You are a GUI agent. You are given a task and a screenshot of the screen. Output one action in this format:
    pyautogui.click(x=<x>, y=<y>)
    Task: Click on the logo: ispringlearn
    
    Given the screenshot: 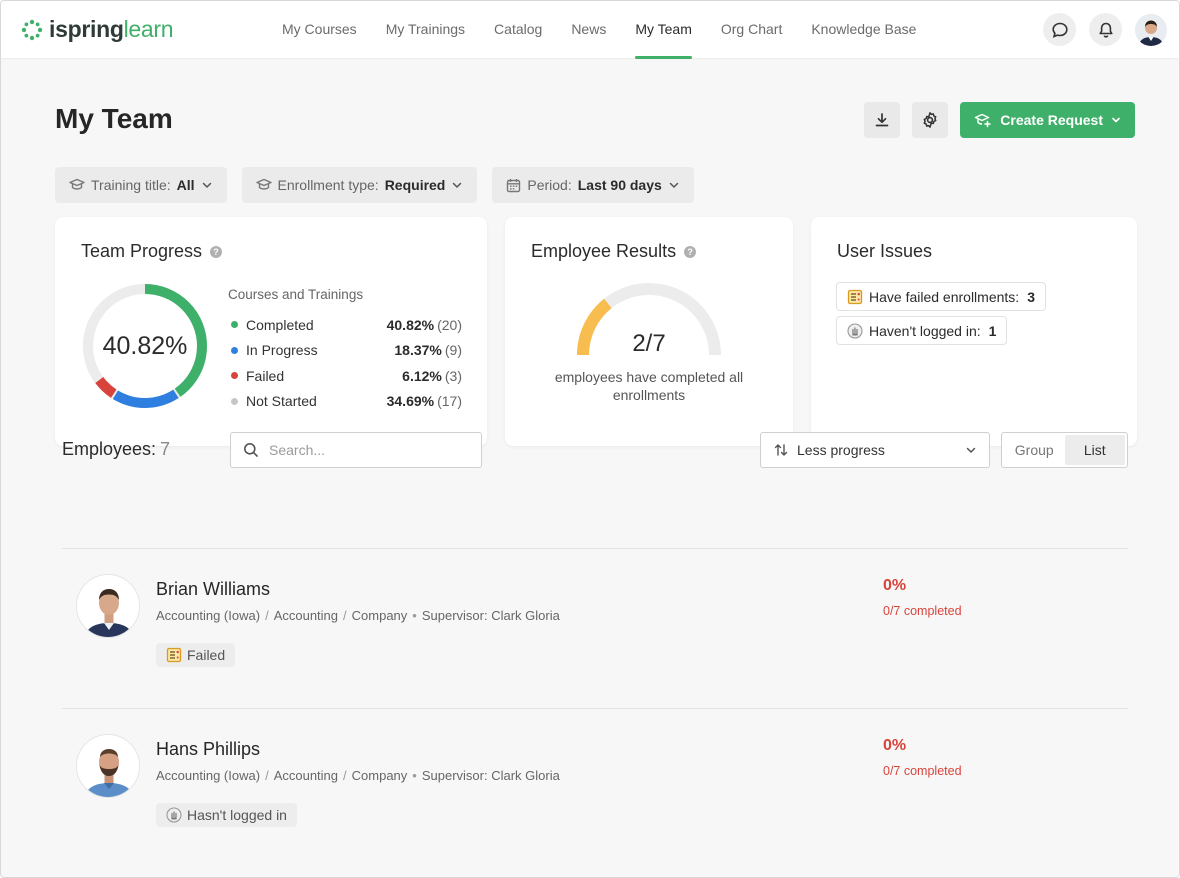 What is the action you would take?
    pyautogui.click(x=97, y=29)
    